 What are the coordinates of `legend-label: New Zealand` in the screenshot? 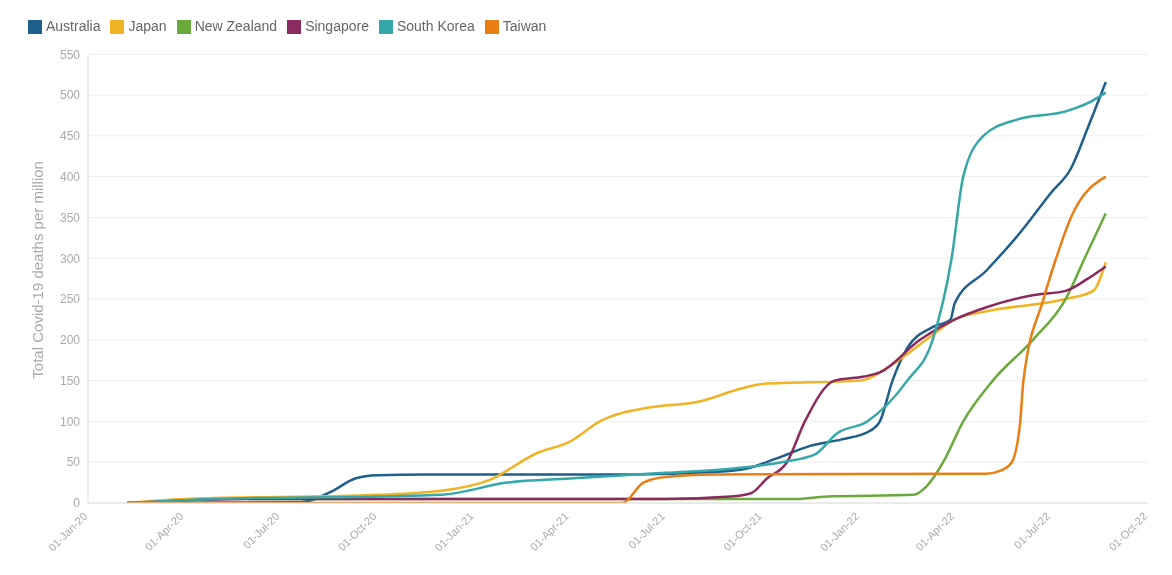 It's located at (236, 26).